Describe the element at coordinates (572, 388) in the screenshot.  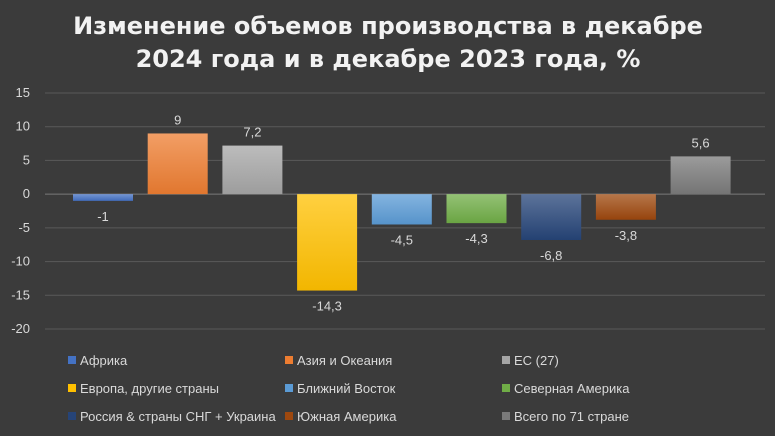
I see `legend-label: Северная Америка` at that location.